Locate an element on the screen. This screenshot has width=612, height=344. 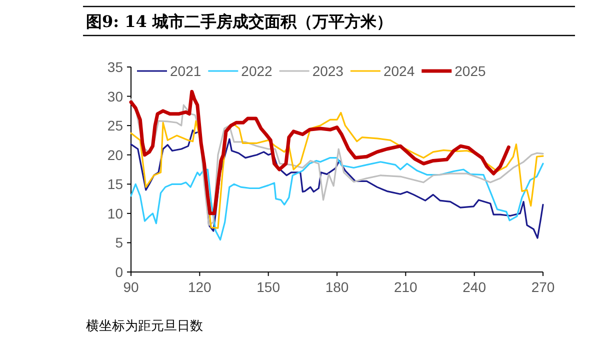
legend-label: 2024 is located at coordinates (399, 71).